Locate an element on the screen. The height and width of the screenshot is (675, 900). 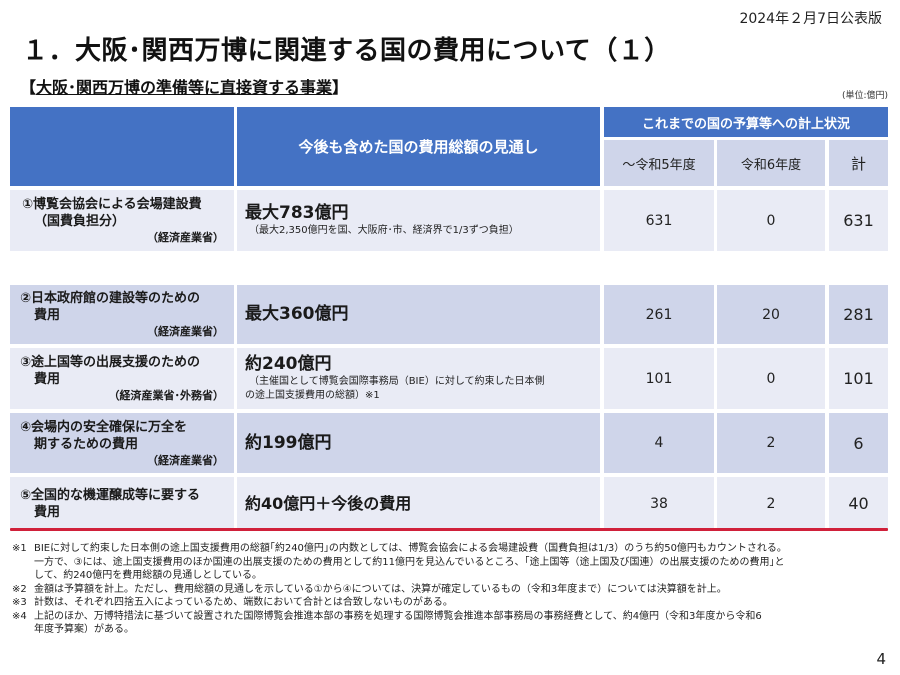
table-row-4-total: 6 is located at coordinates (858, 443).